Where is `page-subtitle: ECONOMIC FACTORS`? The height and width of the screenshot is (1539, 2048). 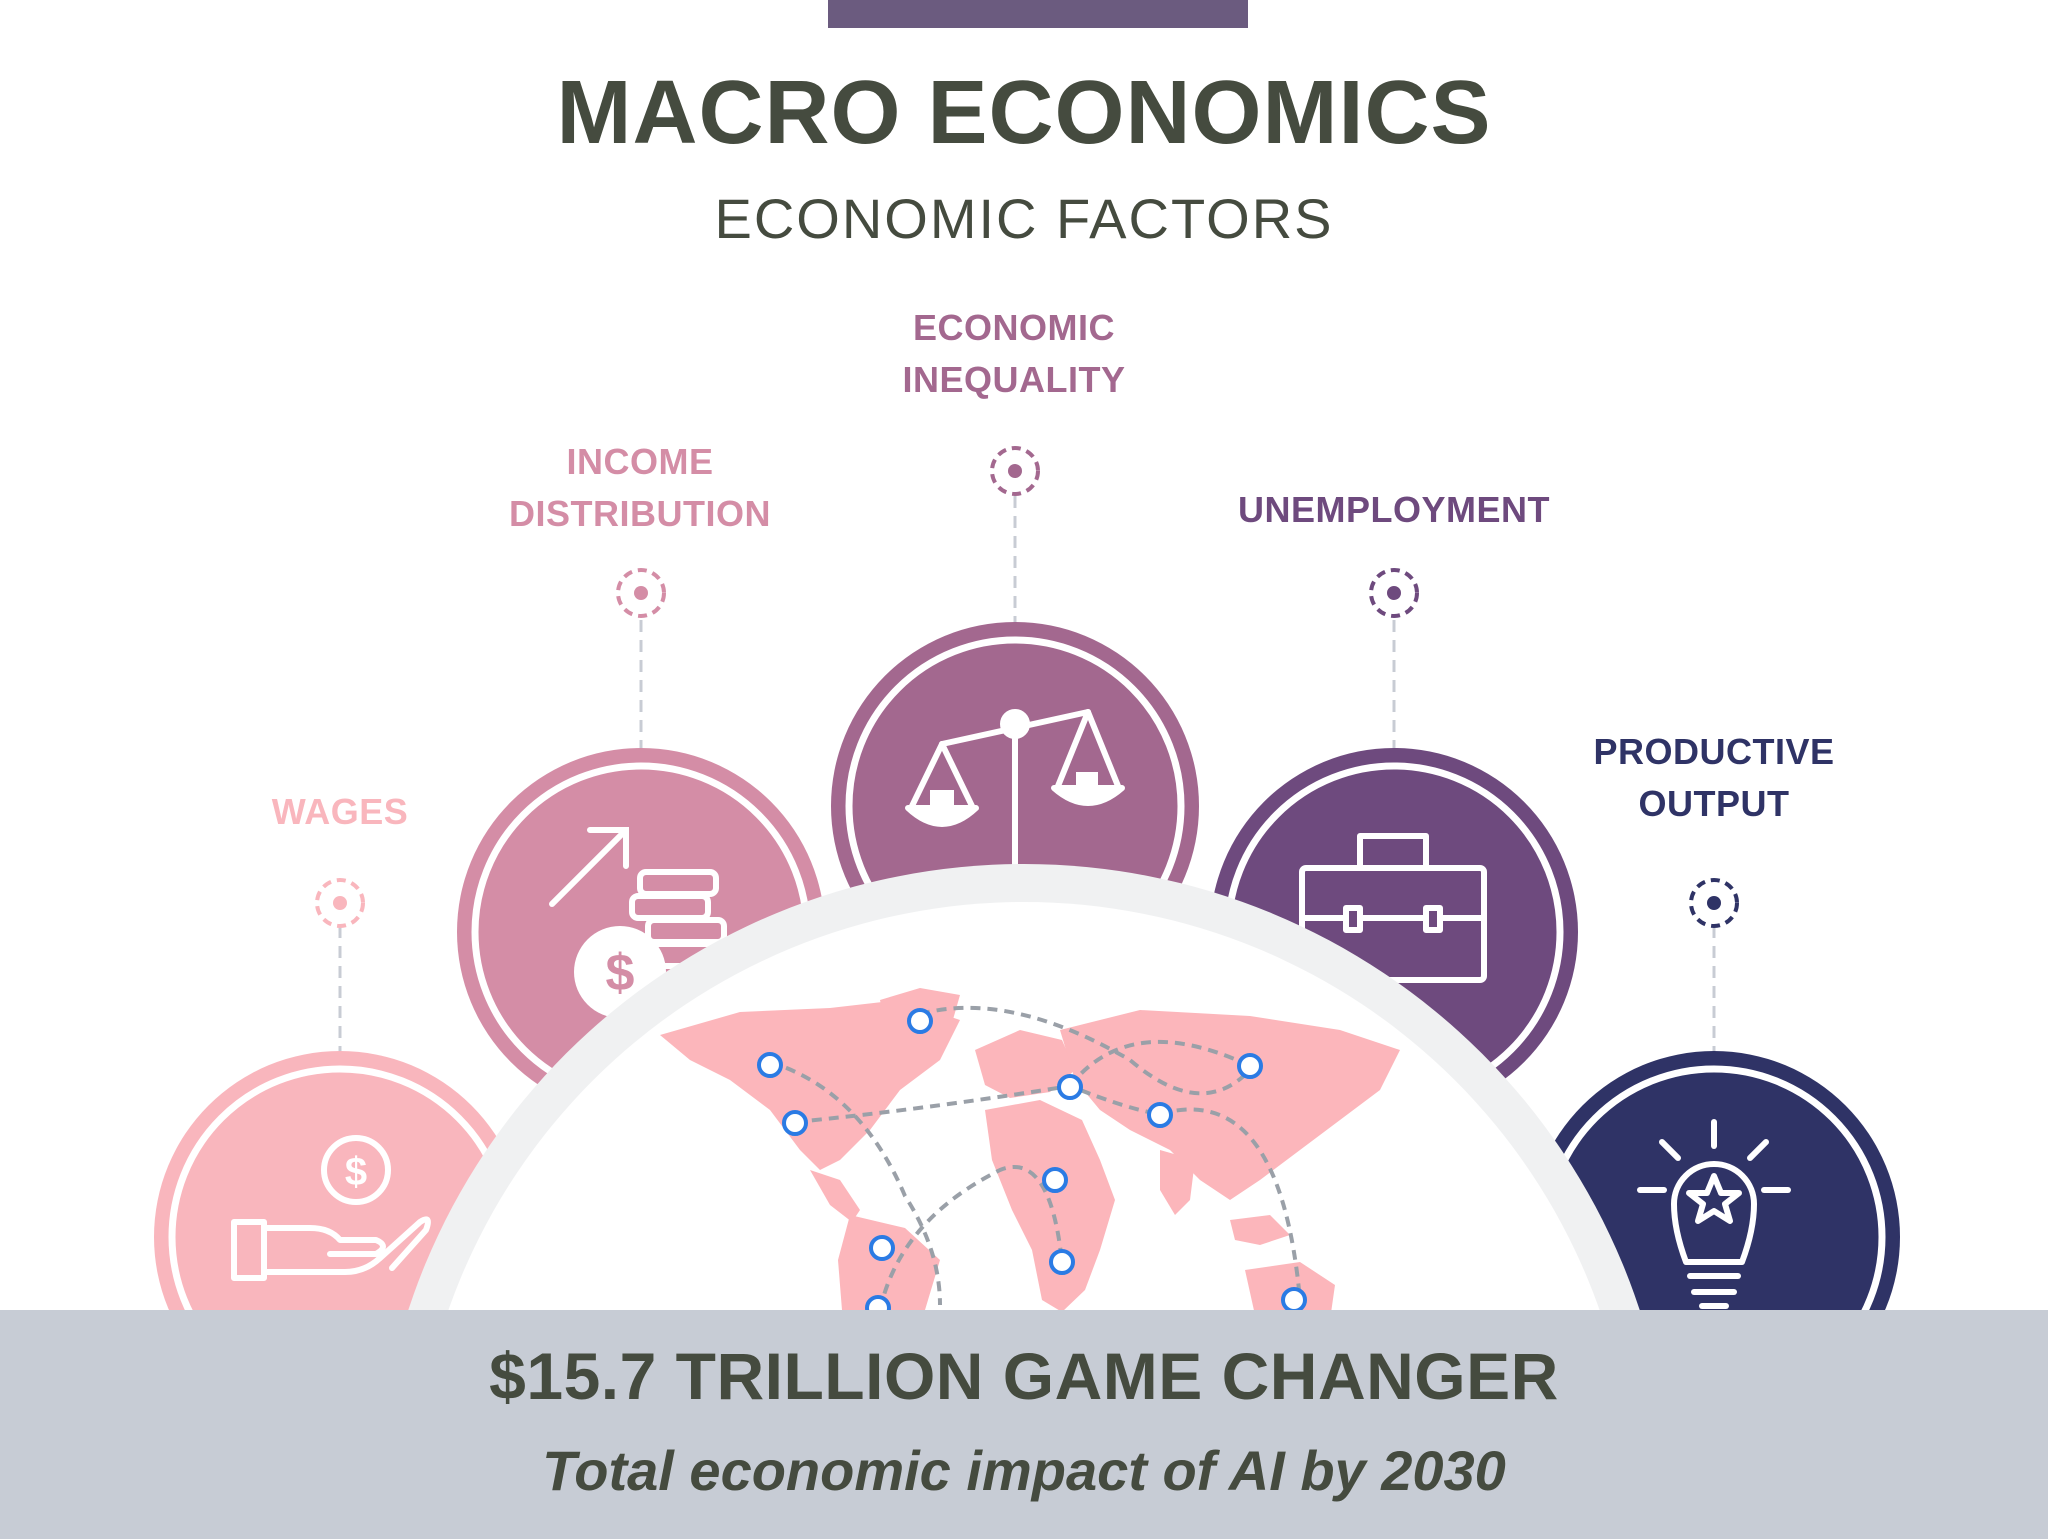 page-subtitle: ECONOMIC FACTORS is located at coordinates (1024, 218).